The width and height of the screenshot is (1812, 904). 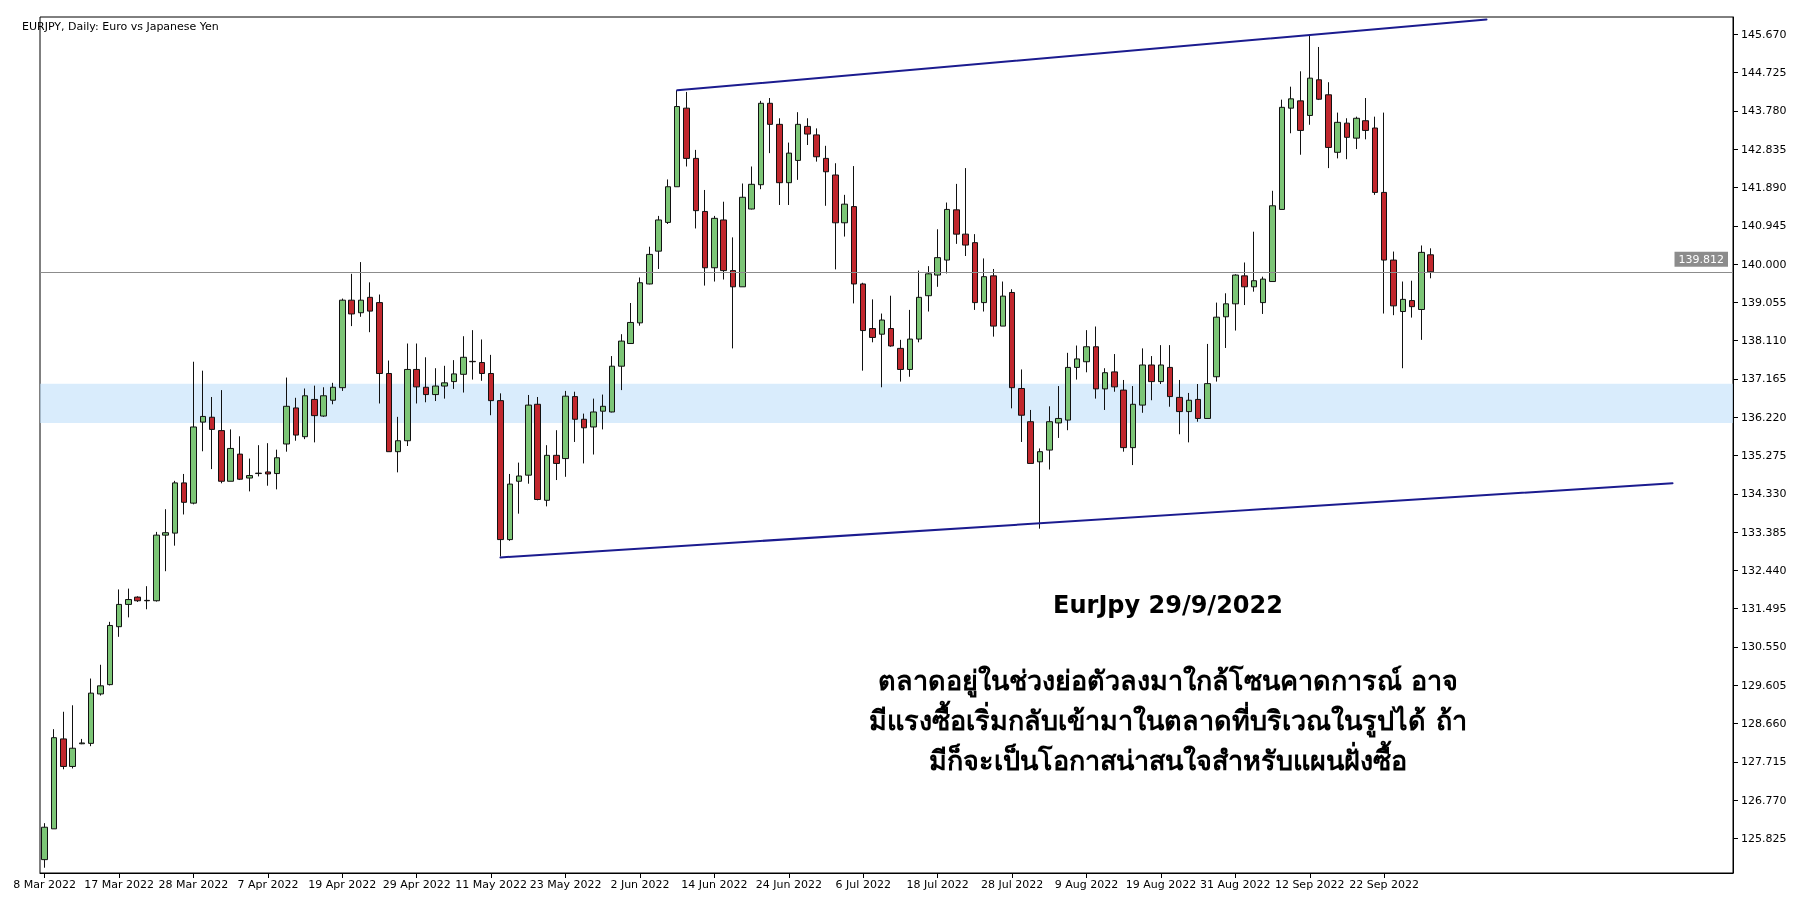 I want to click on y-tick-label: 140.945, so click(x=1764, y=226).